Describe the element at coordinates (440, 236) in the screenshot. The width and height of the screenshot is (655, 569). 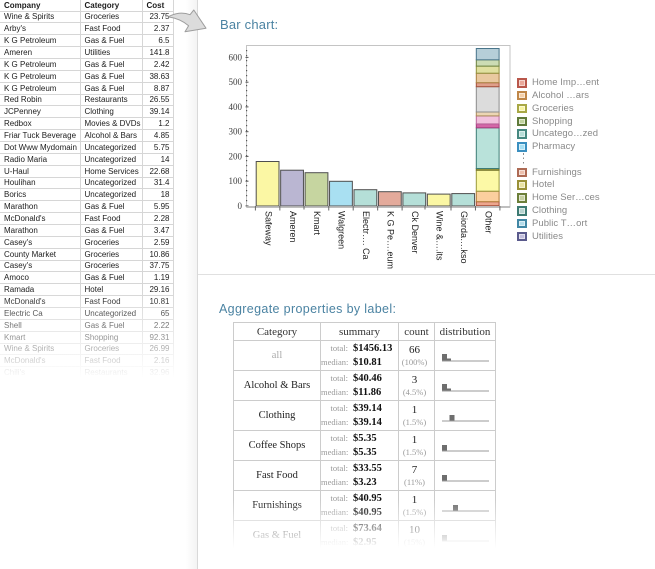
I see `svg-text: Wine &….its` at that location.